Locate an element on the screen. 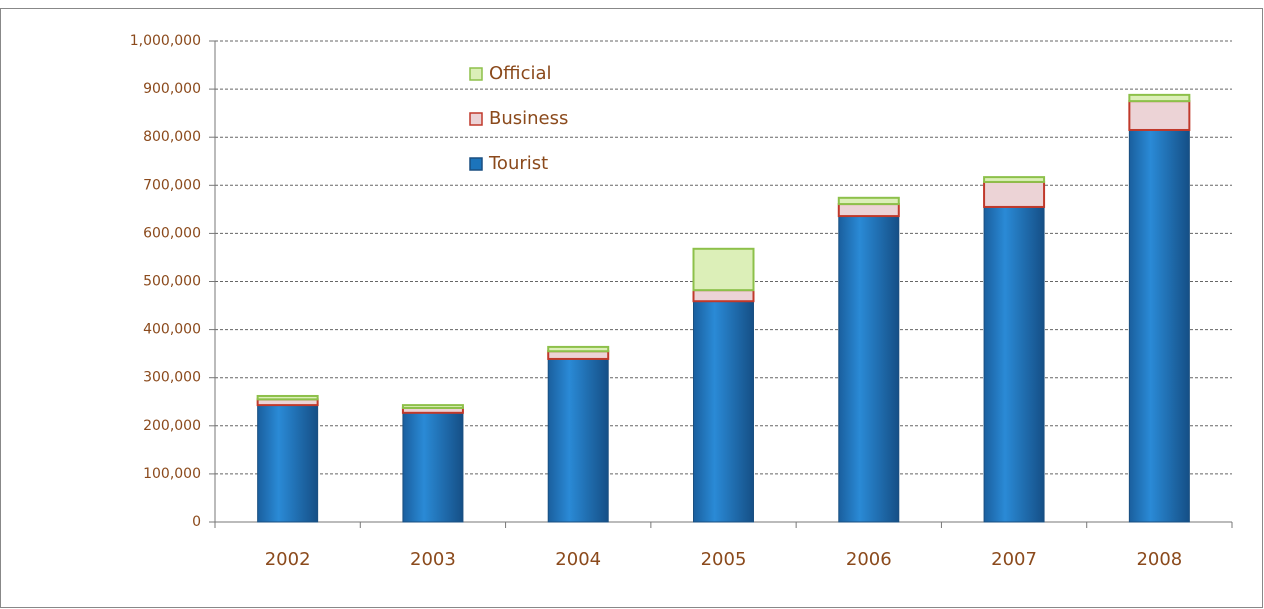 The height and width of the screenshot is (609, 1264). y-tick-label: 1,000,000 is located at coordinates (165, 41).